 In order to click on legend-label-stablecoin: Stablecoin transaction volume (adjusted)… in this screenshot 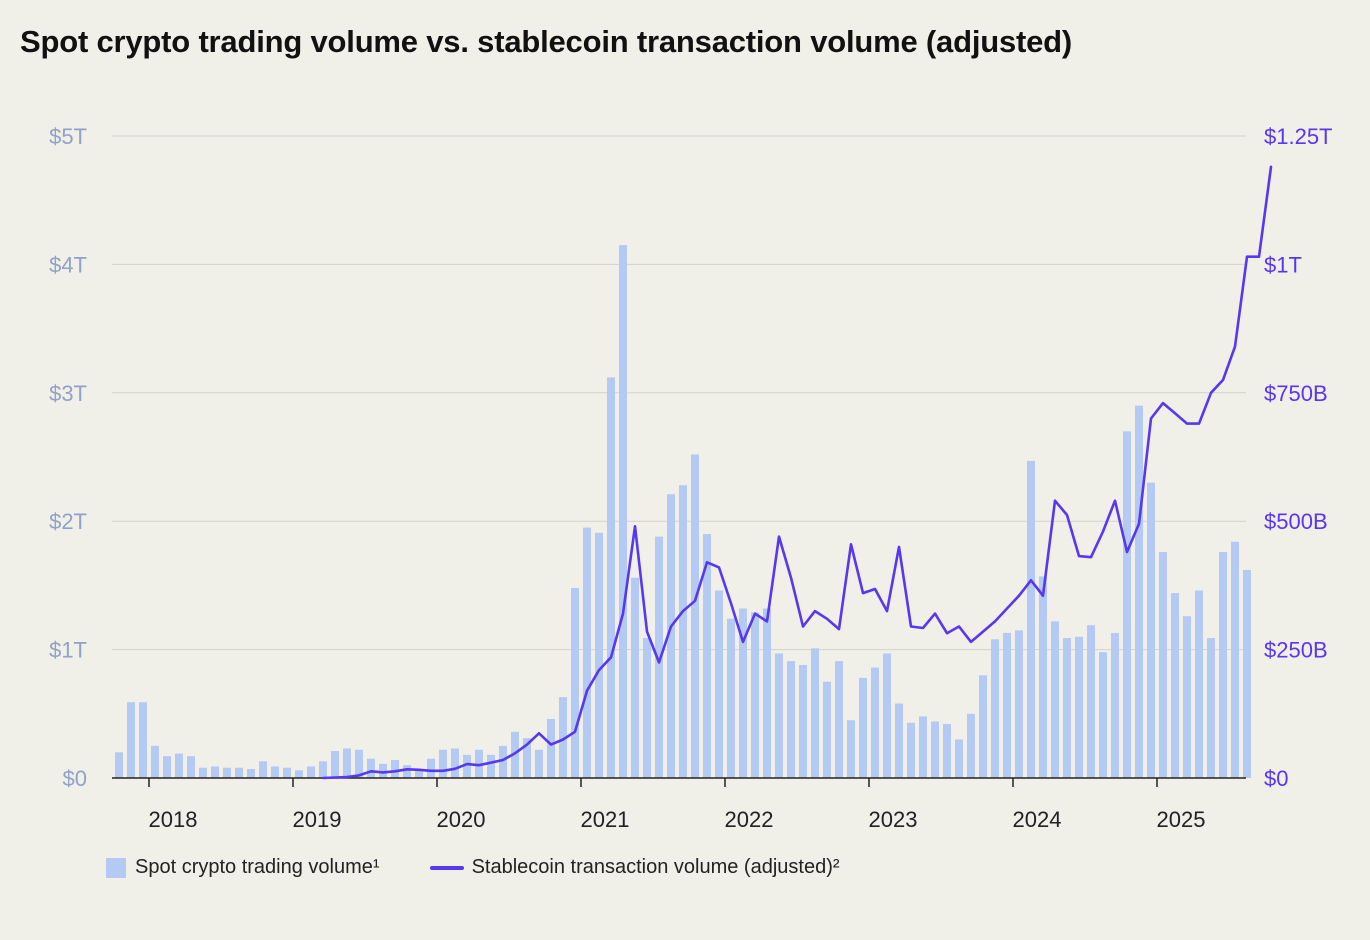, I will do `click(655, 867)`.